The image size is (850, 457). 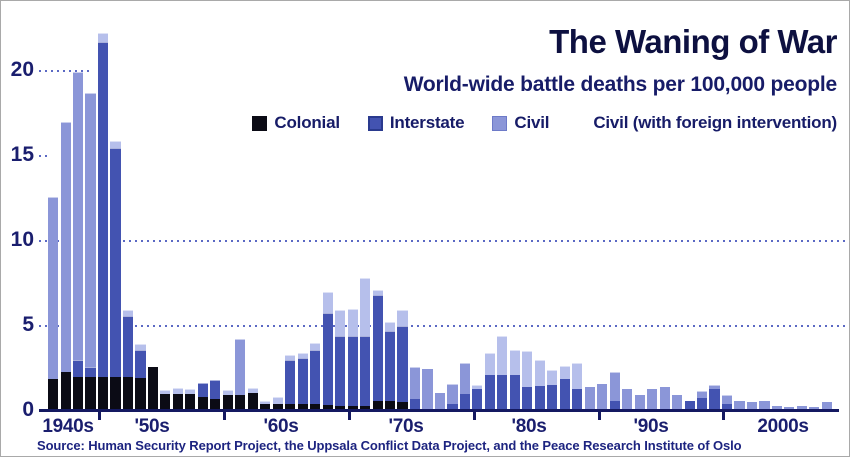 I want to click on bar-1969, so click(x=340, y=359).